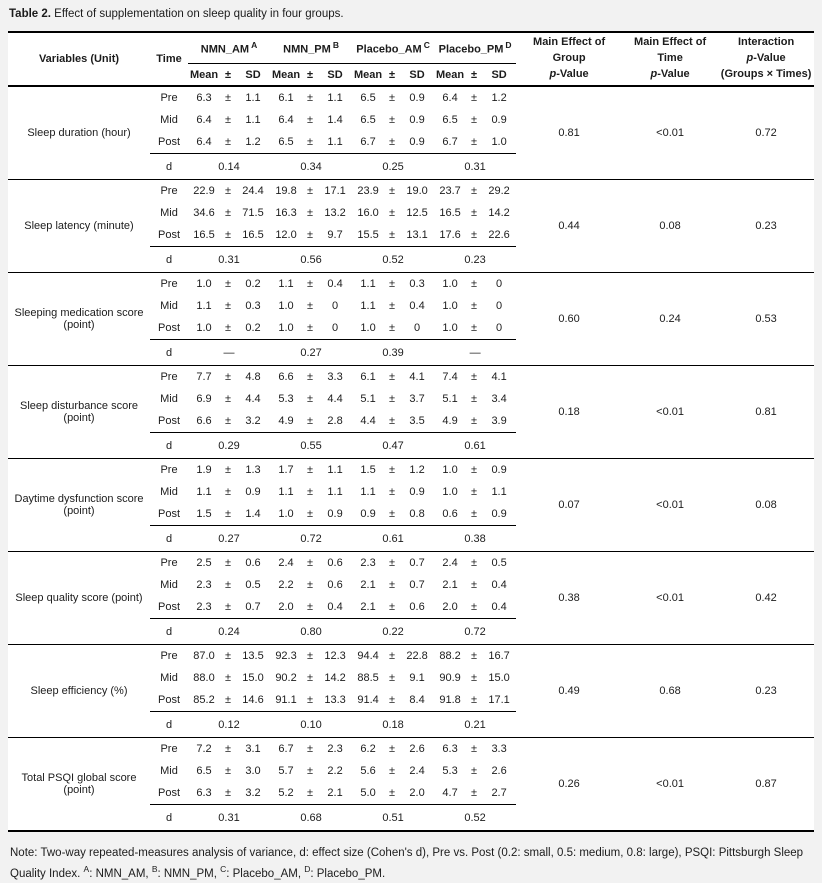 The height and width of the screenshot is (883, 822). Describe the element at coordinates (335, 284) in the screenshot. I see `sd-value: 0.4` at that location.